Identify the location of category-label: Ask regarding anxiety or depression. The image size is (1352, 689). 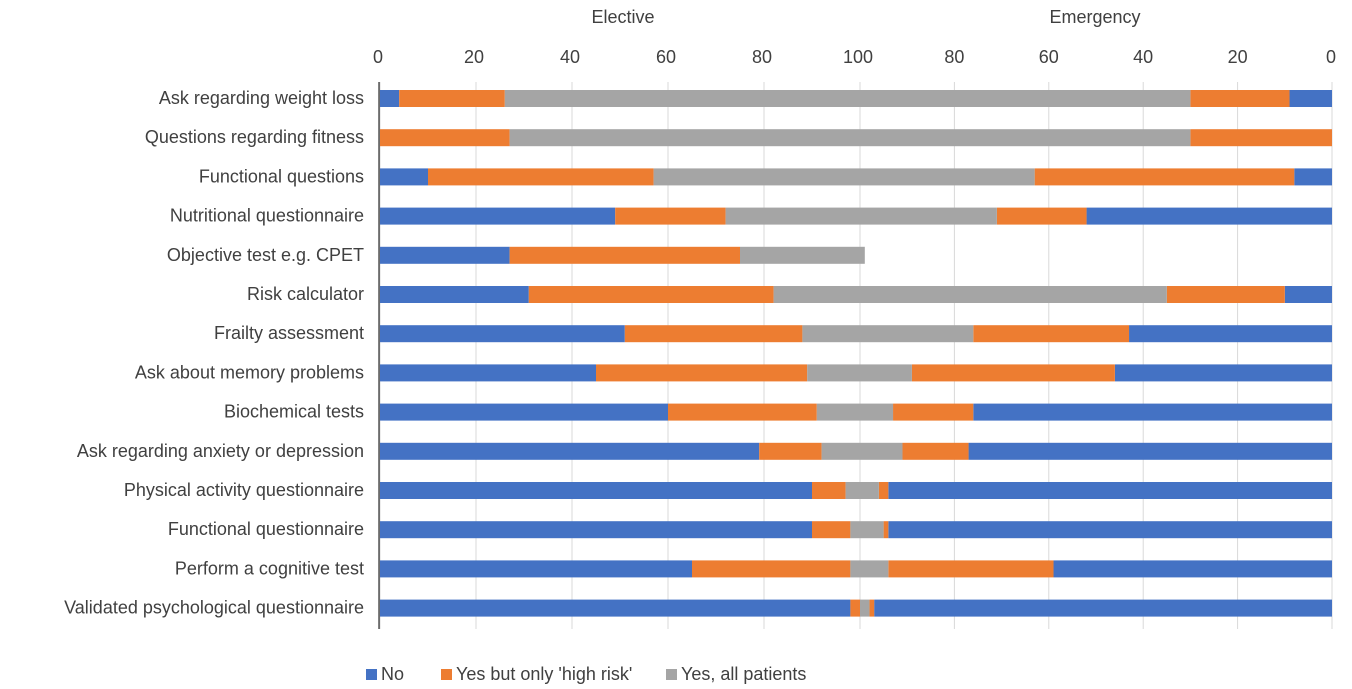
(220, 451).